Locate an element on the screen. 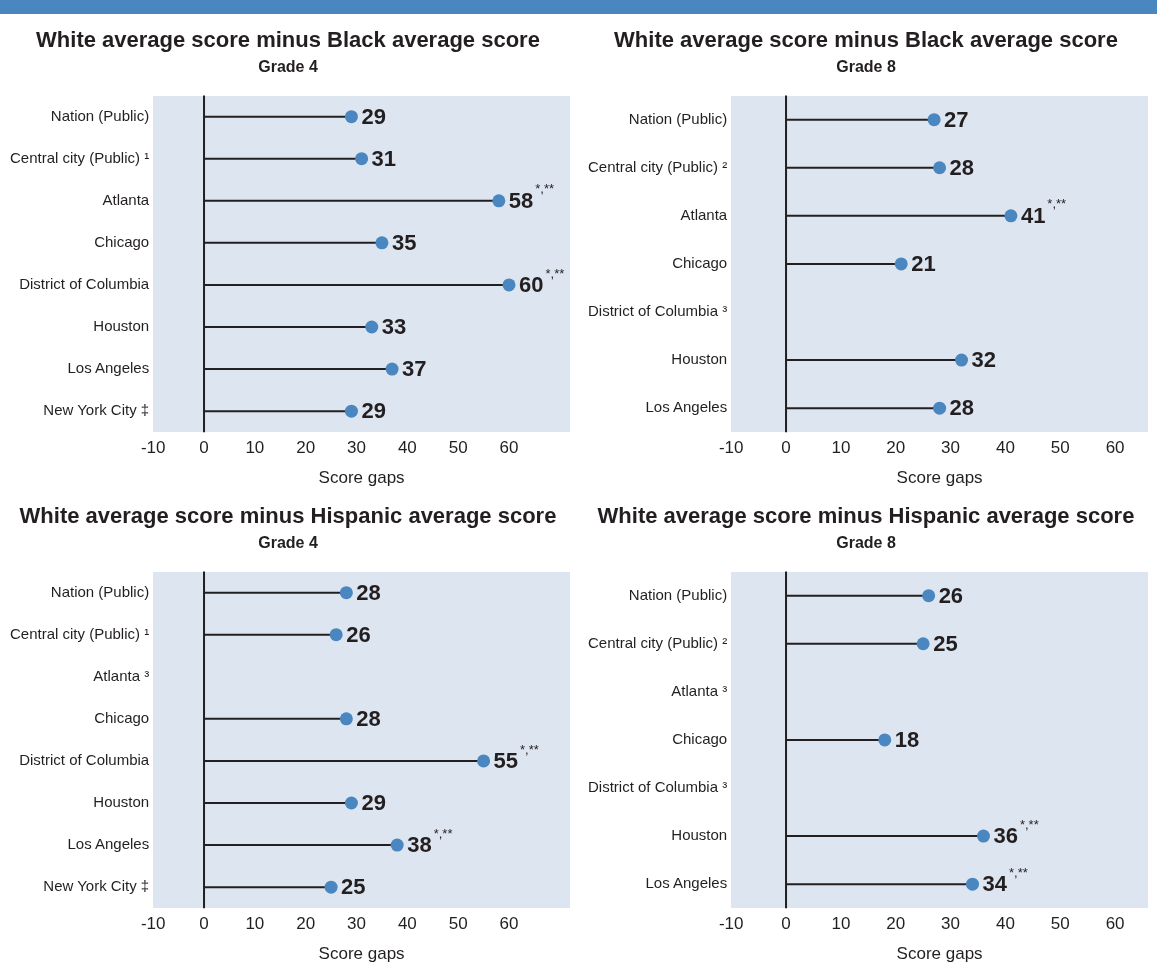 This screenshot has width=1157, height=975. data-label: 55*,** is located at coordinates (516, 757).